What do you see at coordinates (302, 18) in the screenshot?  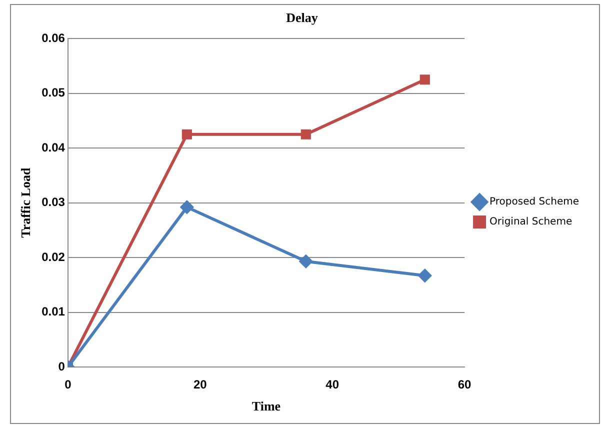 I see `chart-title: Delay` at bounding box center [302, 18].